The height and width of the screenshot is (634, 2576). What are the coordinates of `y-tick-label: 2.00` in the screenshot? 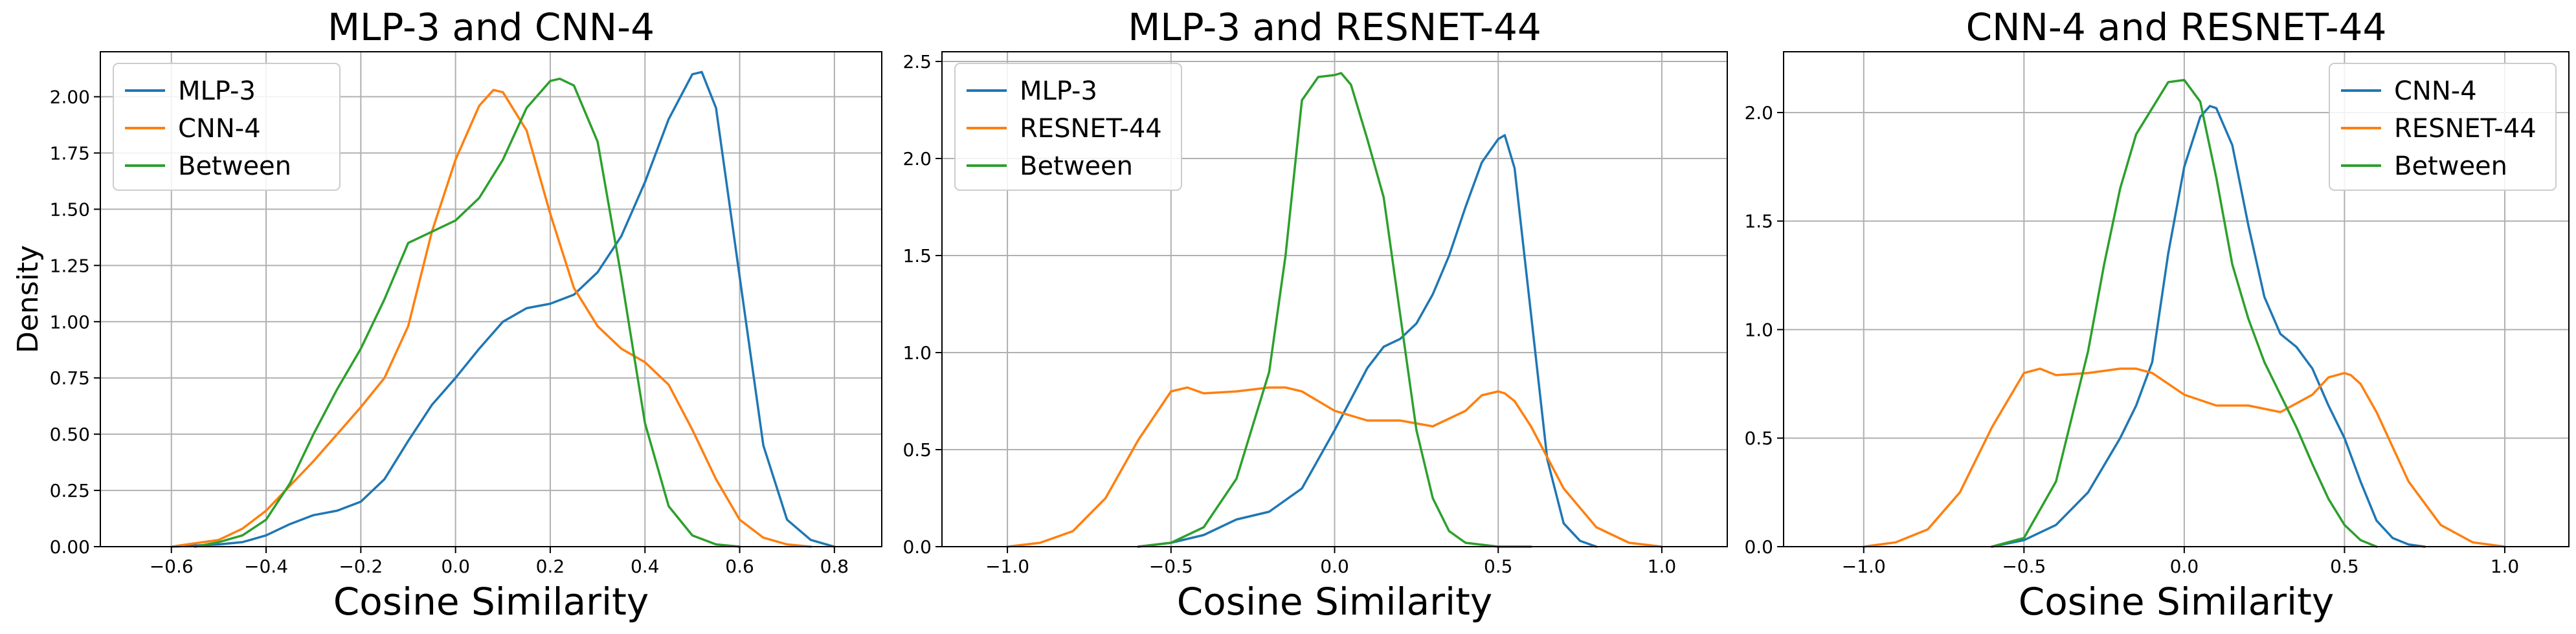 It's located at (70, 97).